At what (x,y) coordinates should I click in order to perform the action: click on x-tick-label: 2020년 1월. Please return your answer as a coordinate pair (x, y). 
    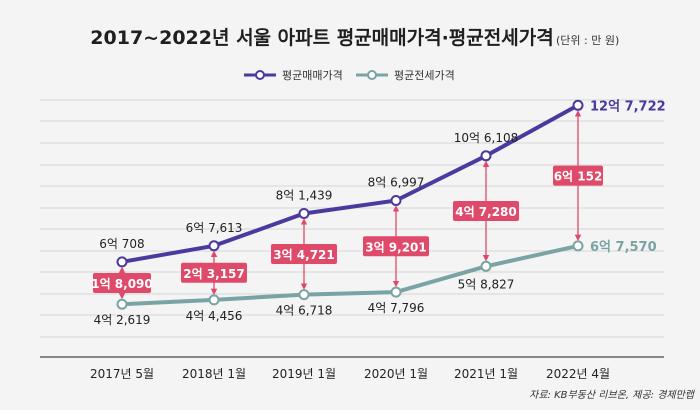
    Looking at the image, I should click on (396, 374).